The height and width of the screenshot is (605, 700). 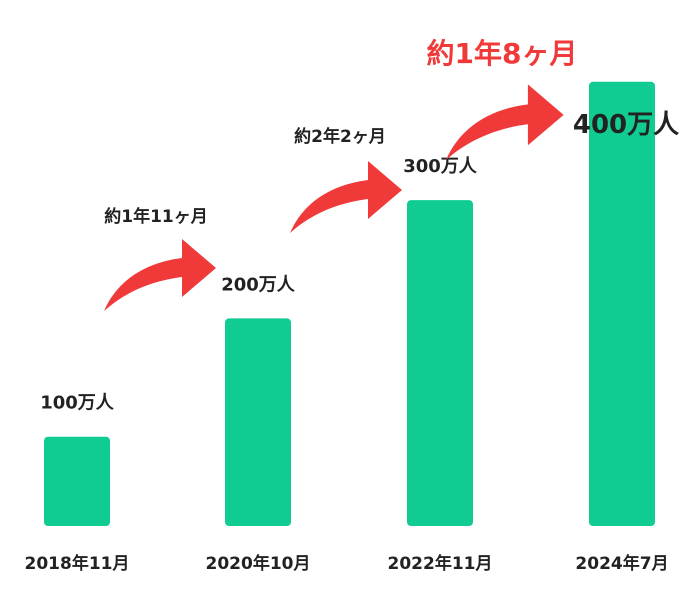 What do you see at coordinates (340, 136) in the screenshot?
I see `interval-label: 約2年2ヶ月` at bounding box center [340, 136].